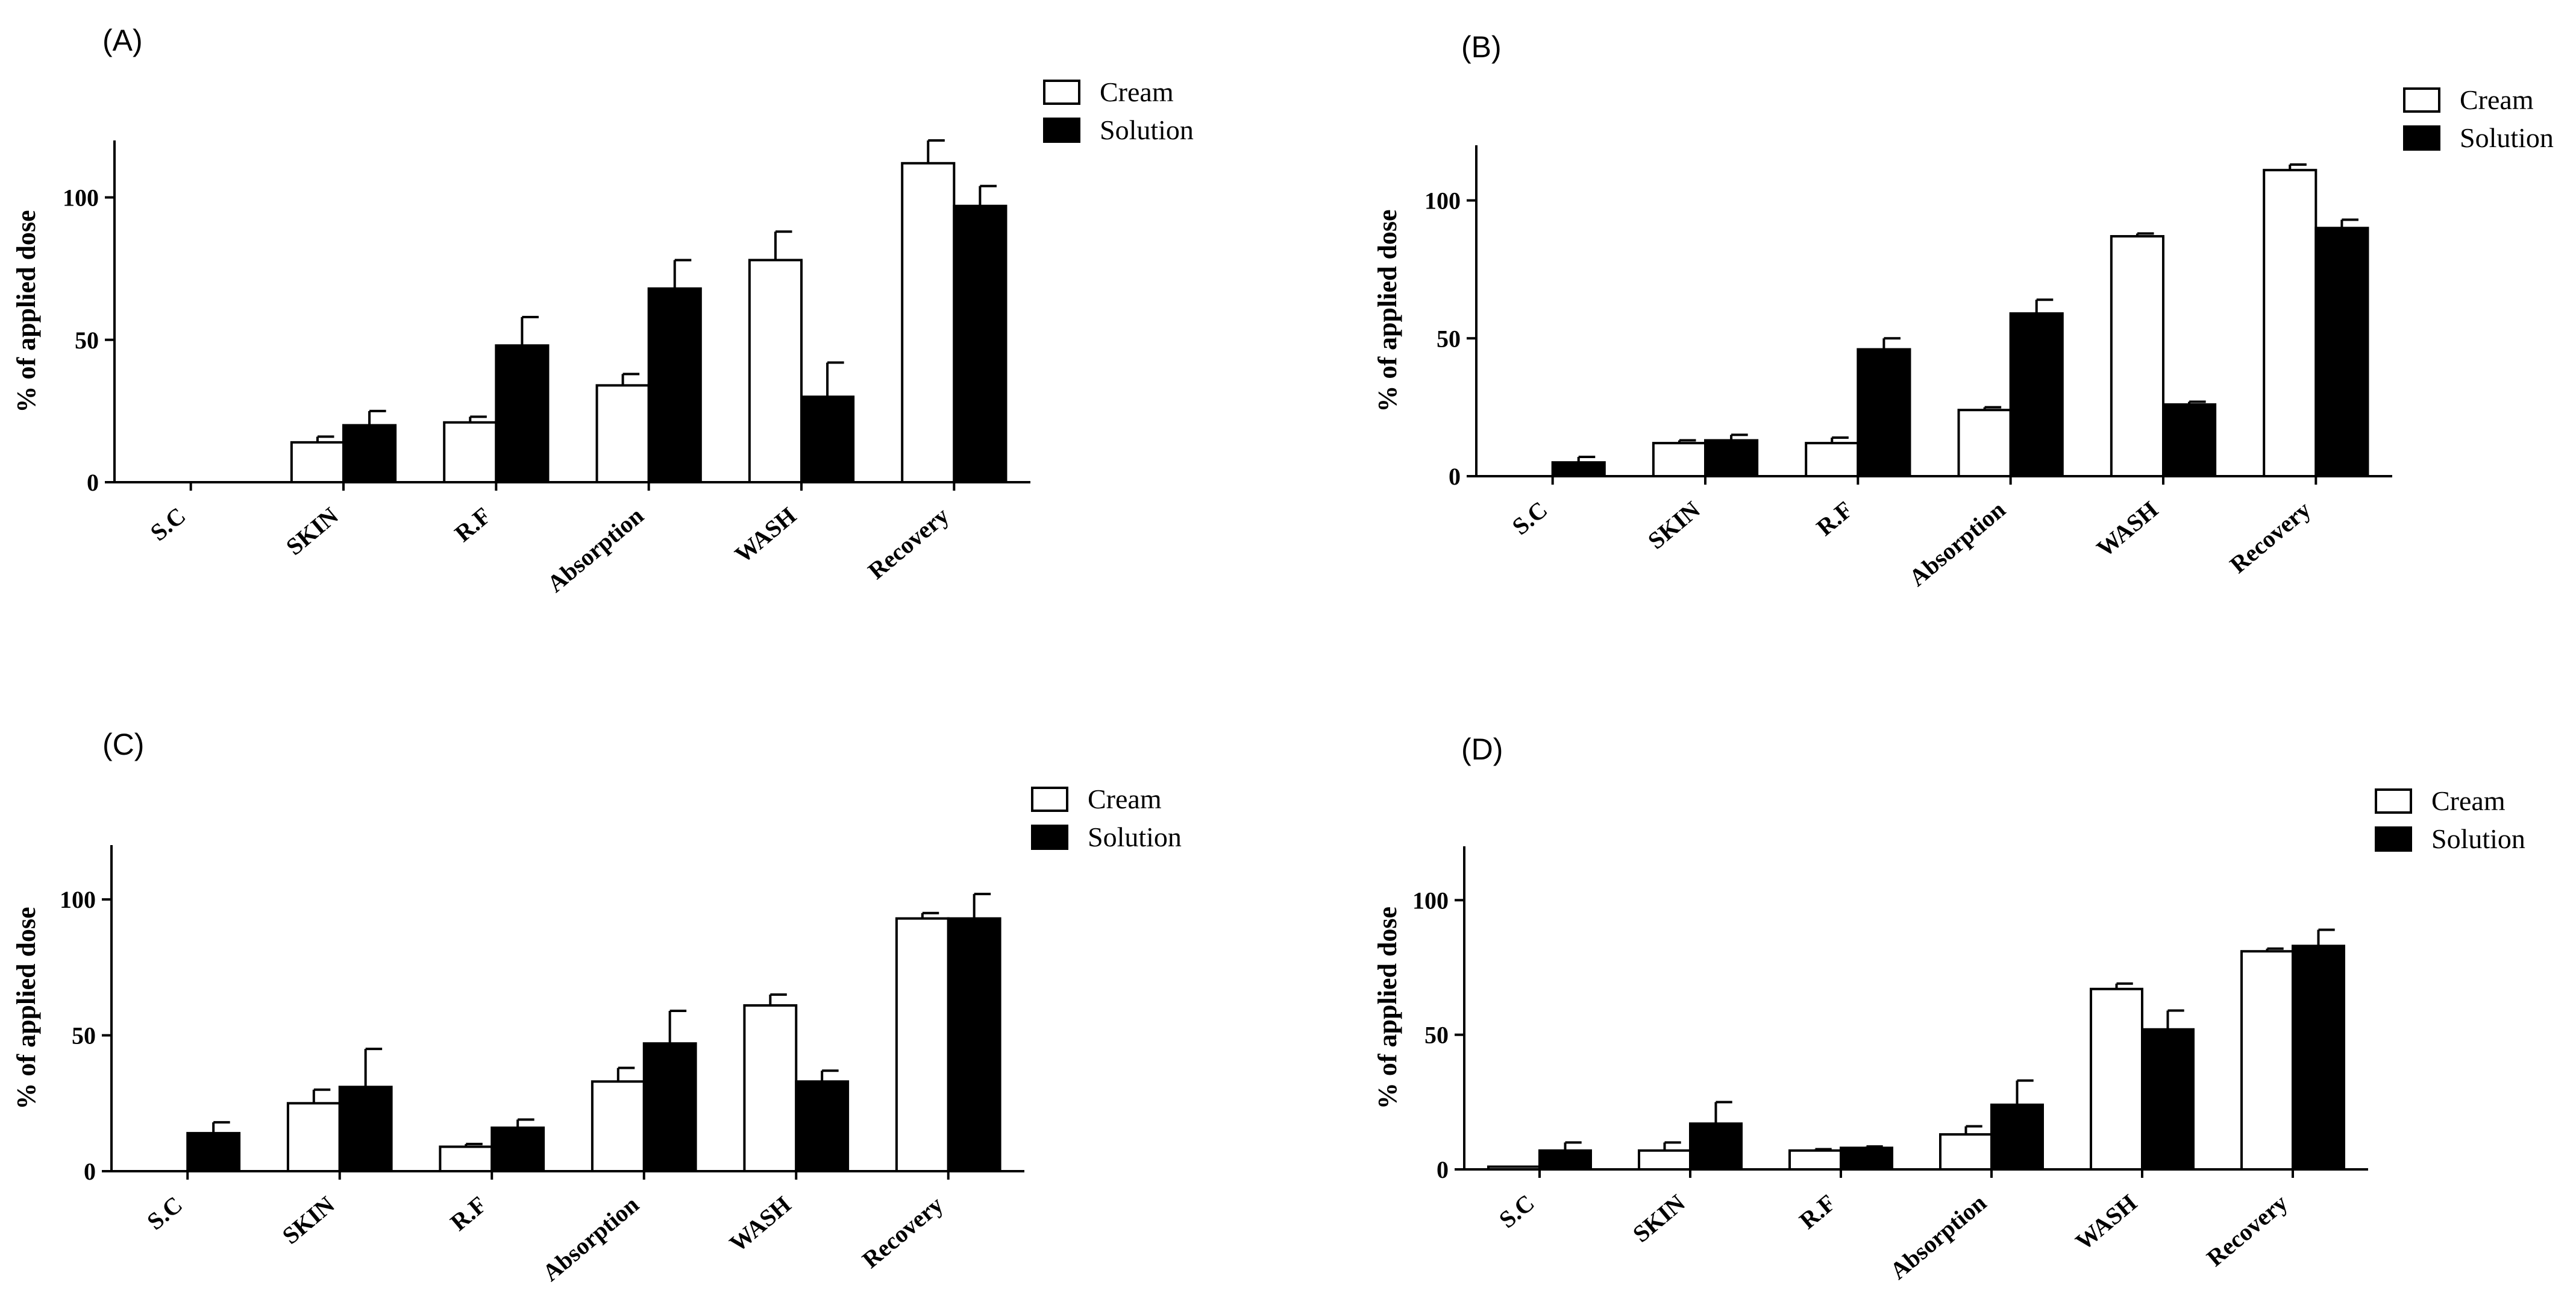 Image resolution: width=2576 pixels, height=1302 pixels. Describe the element at coordinates (123, 744) in the screenshot. I see `panel-label: (C)` at that location.